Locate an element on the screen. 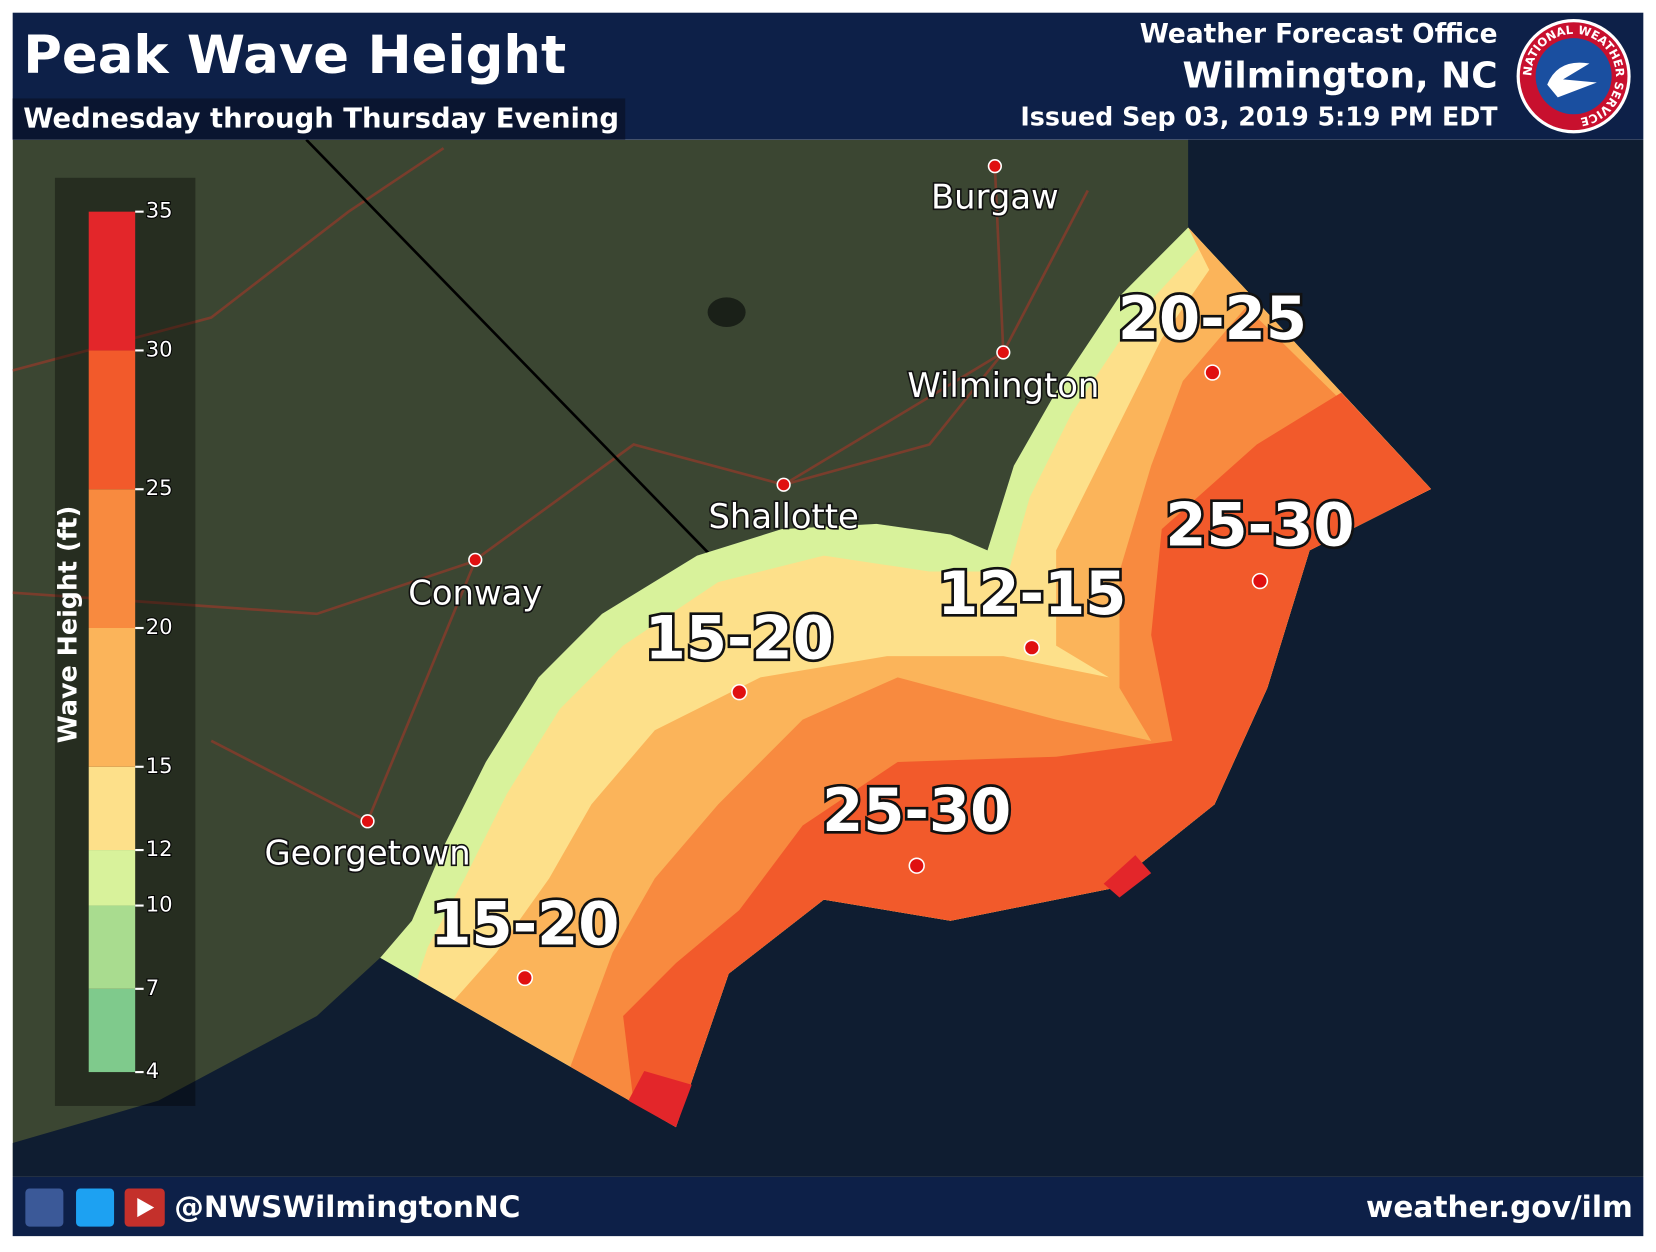 This screenshot has width=1656, height=1252. legend-tick-label: 4 is located at coordinates (152, 1070).